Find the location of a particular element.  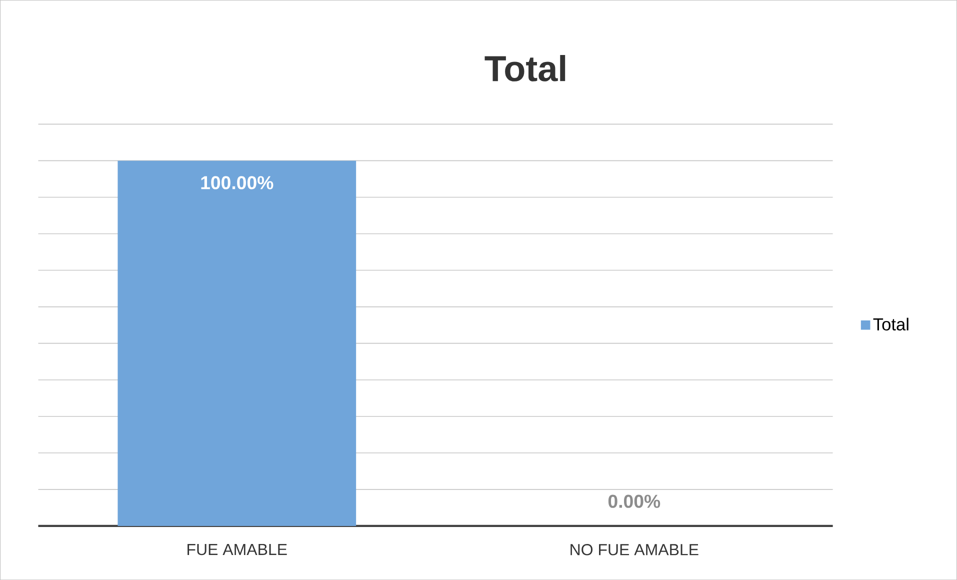

data-label: 0.00% is located at coordinates (634, 501).